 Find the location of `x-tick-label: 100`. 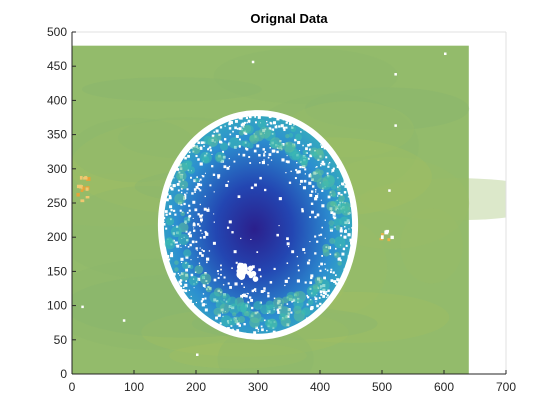

x-tick-label: 100 is located at coordinates (134, 387).